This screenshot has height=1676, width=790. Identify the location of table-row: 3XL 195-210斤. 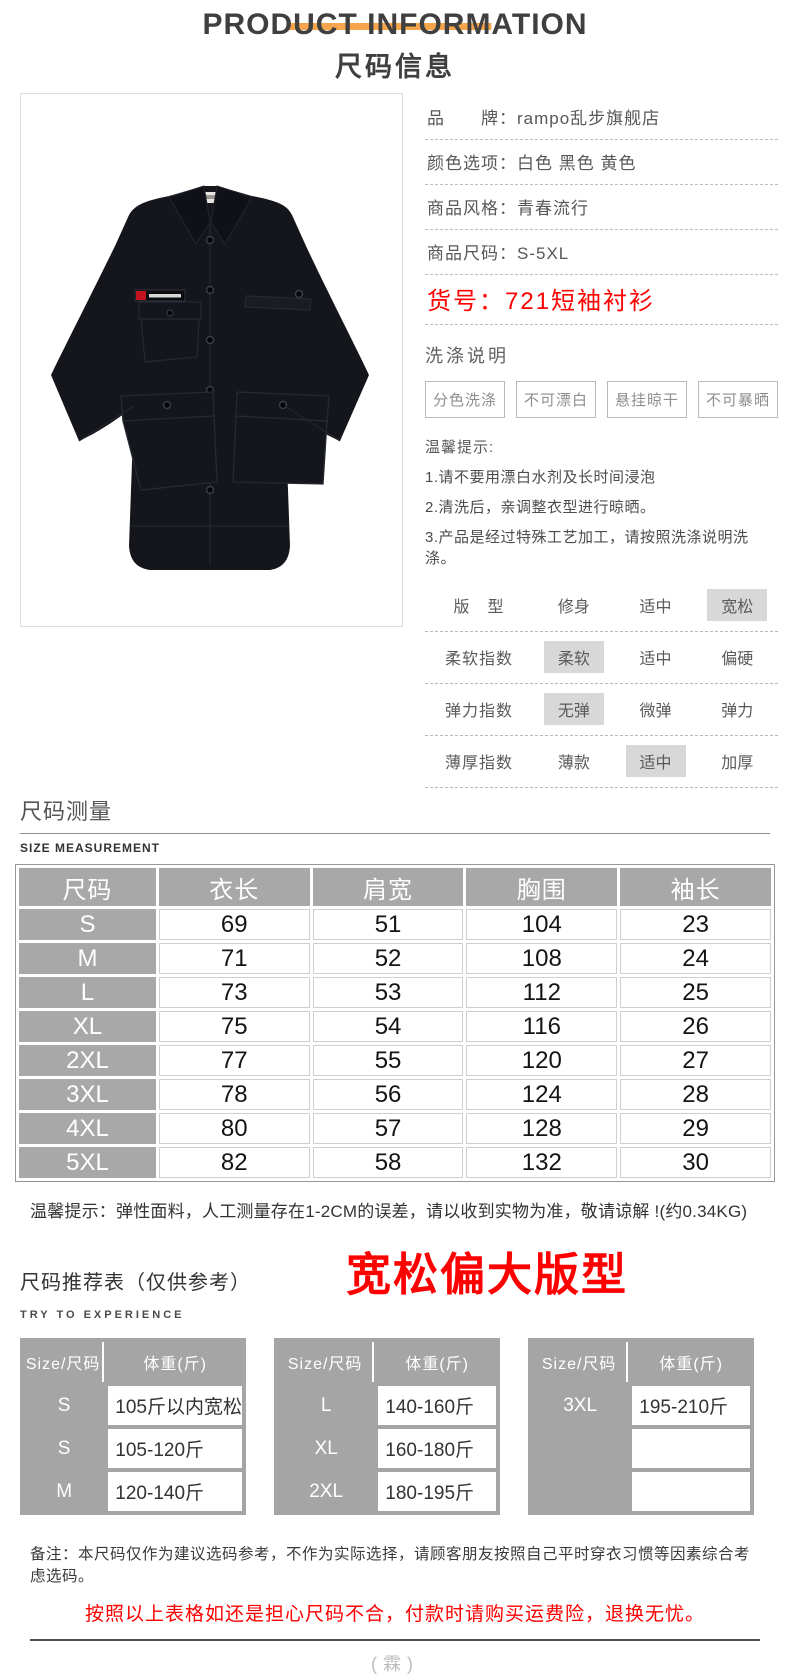
(641, 1405).